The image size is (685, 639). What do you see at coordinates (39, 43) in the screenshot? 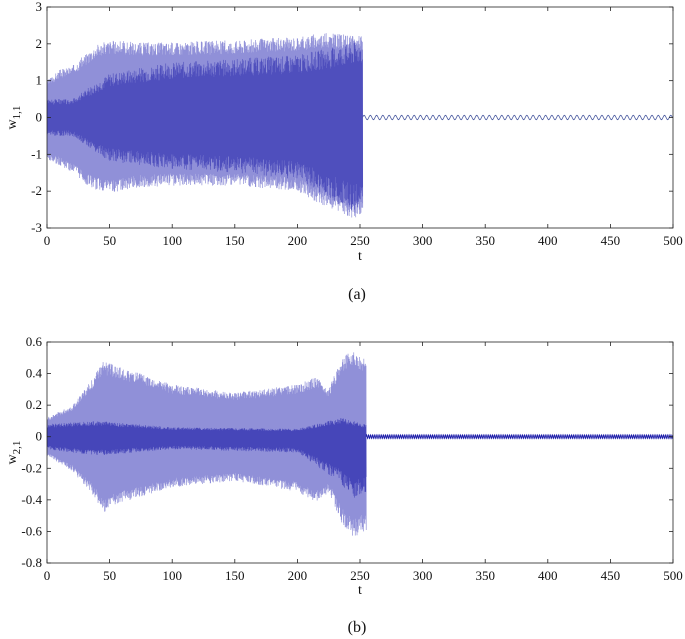
I see `y-tick-label: 2` at bounding box center [39, 43].